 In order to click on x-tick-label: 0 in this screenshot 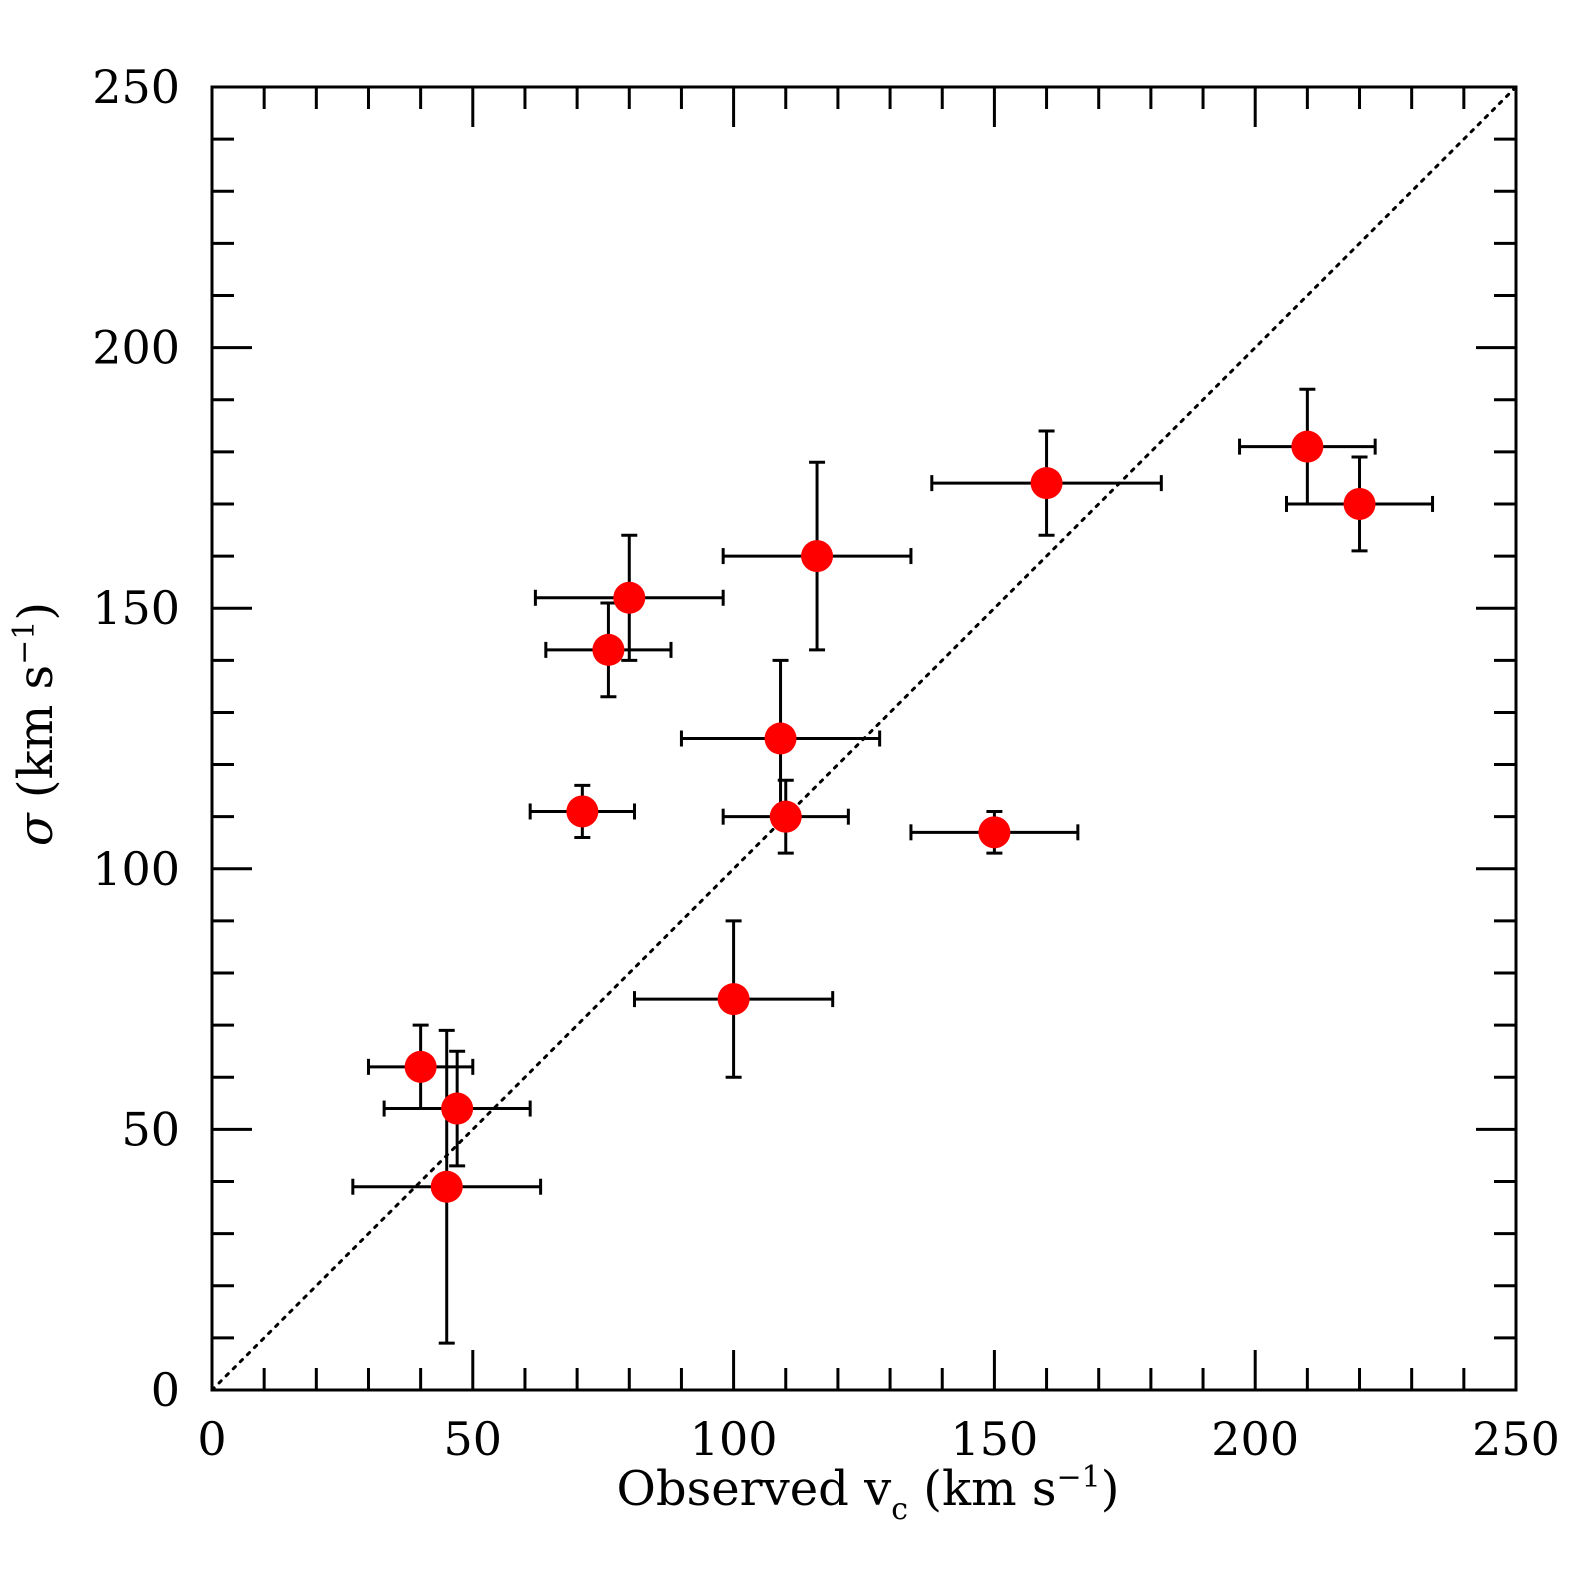, I will do `click(211, 1439)`.